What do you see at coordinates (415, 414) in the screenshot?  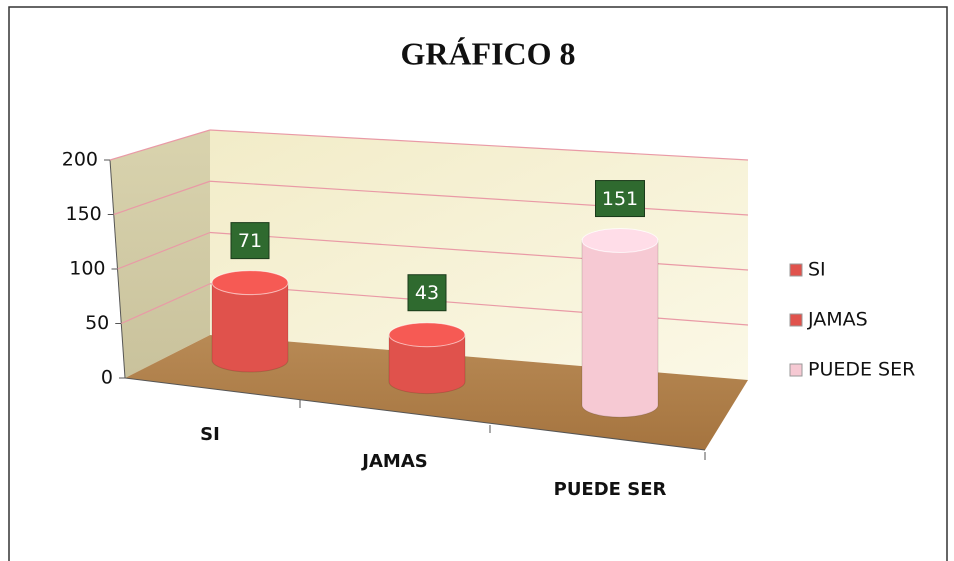 I see `x-axis` at bounding box center [415, 414].